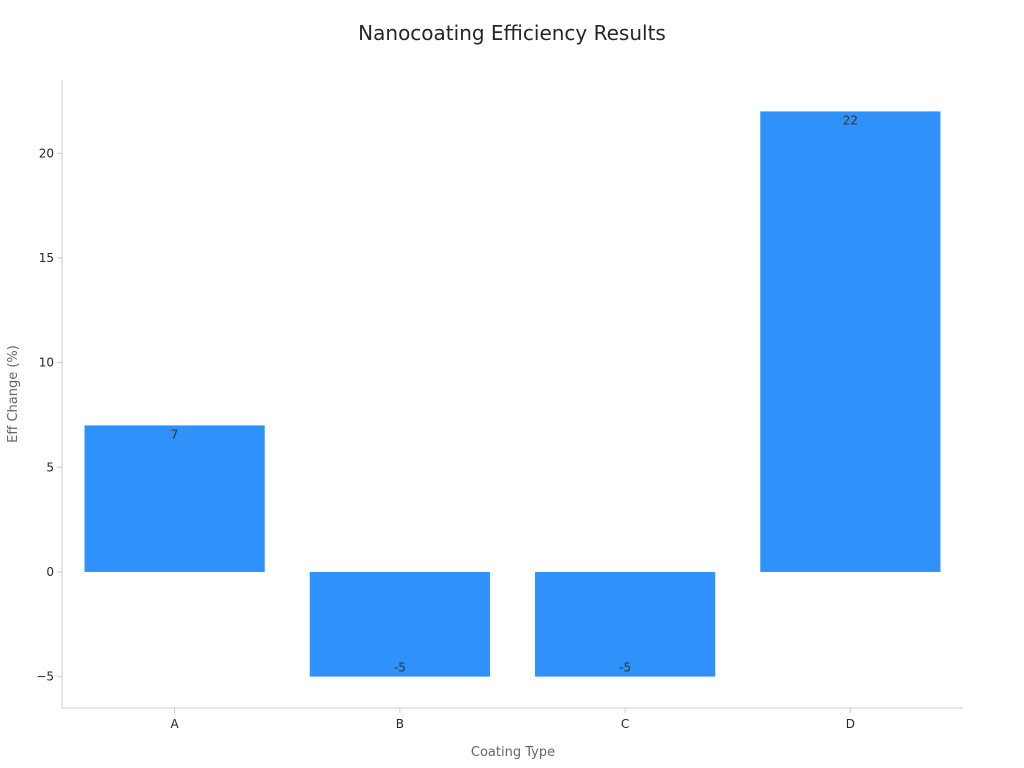 The height and width of the screenshot is (768, 1024). Describe the element at coordinates (625, 624) in the screenshot. I see `bar-c` at that location.